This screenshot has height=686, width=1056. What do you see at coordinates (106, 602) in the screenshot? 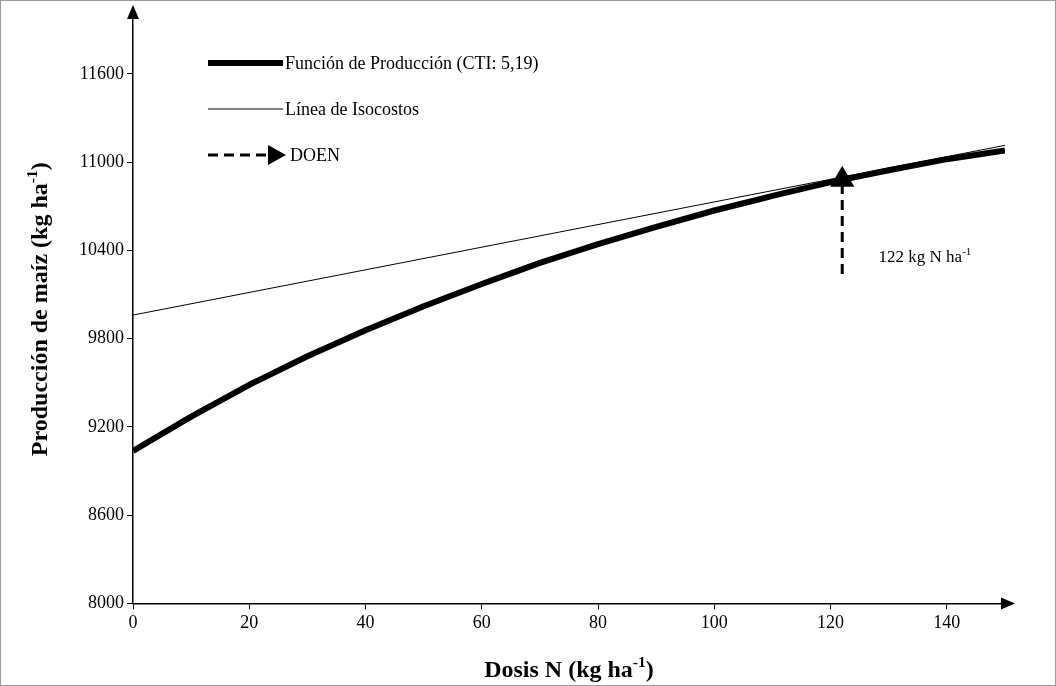
I see `y-tick-label: 8000` at bounding box center [106, 602].